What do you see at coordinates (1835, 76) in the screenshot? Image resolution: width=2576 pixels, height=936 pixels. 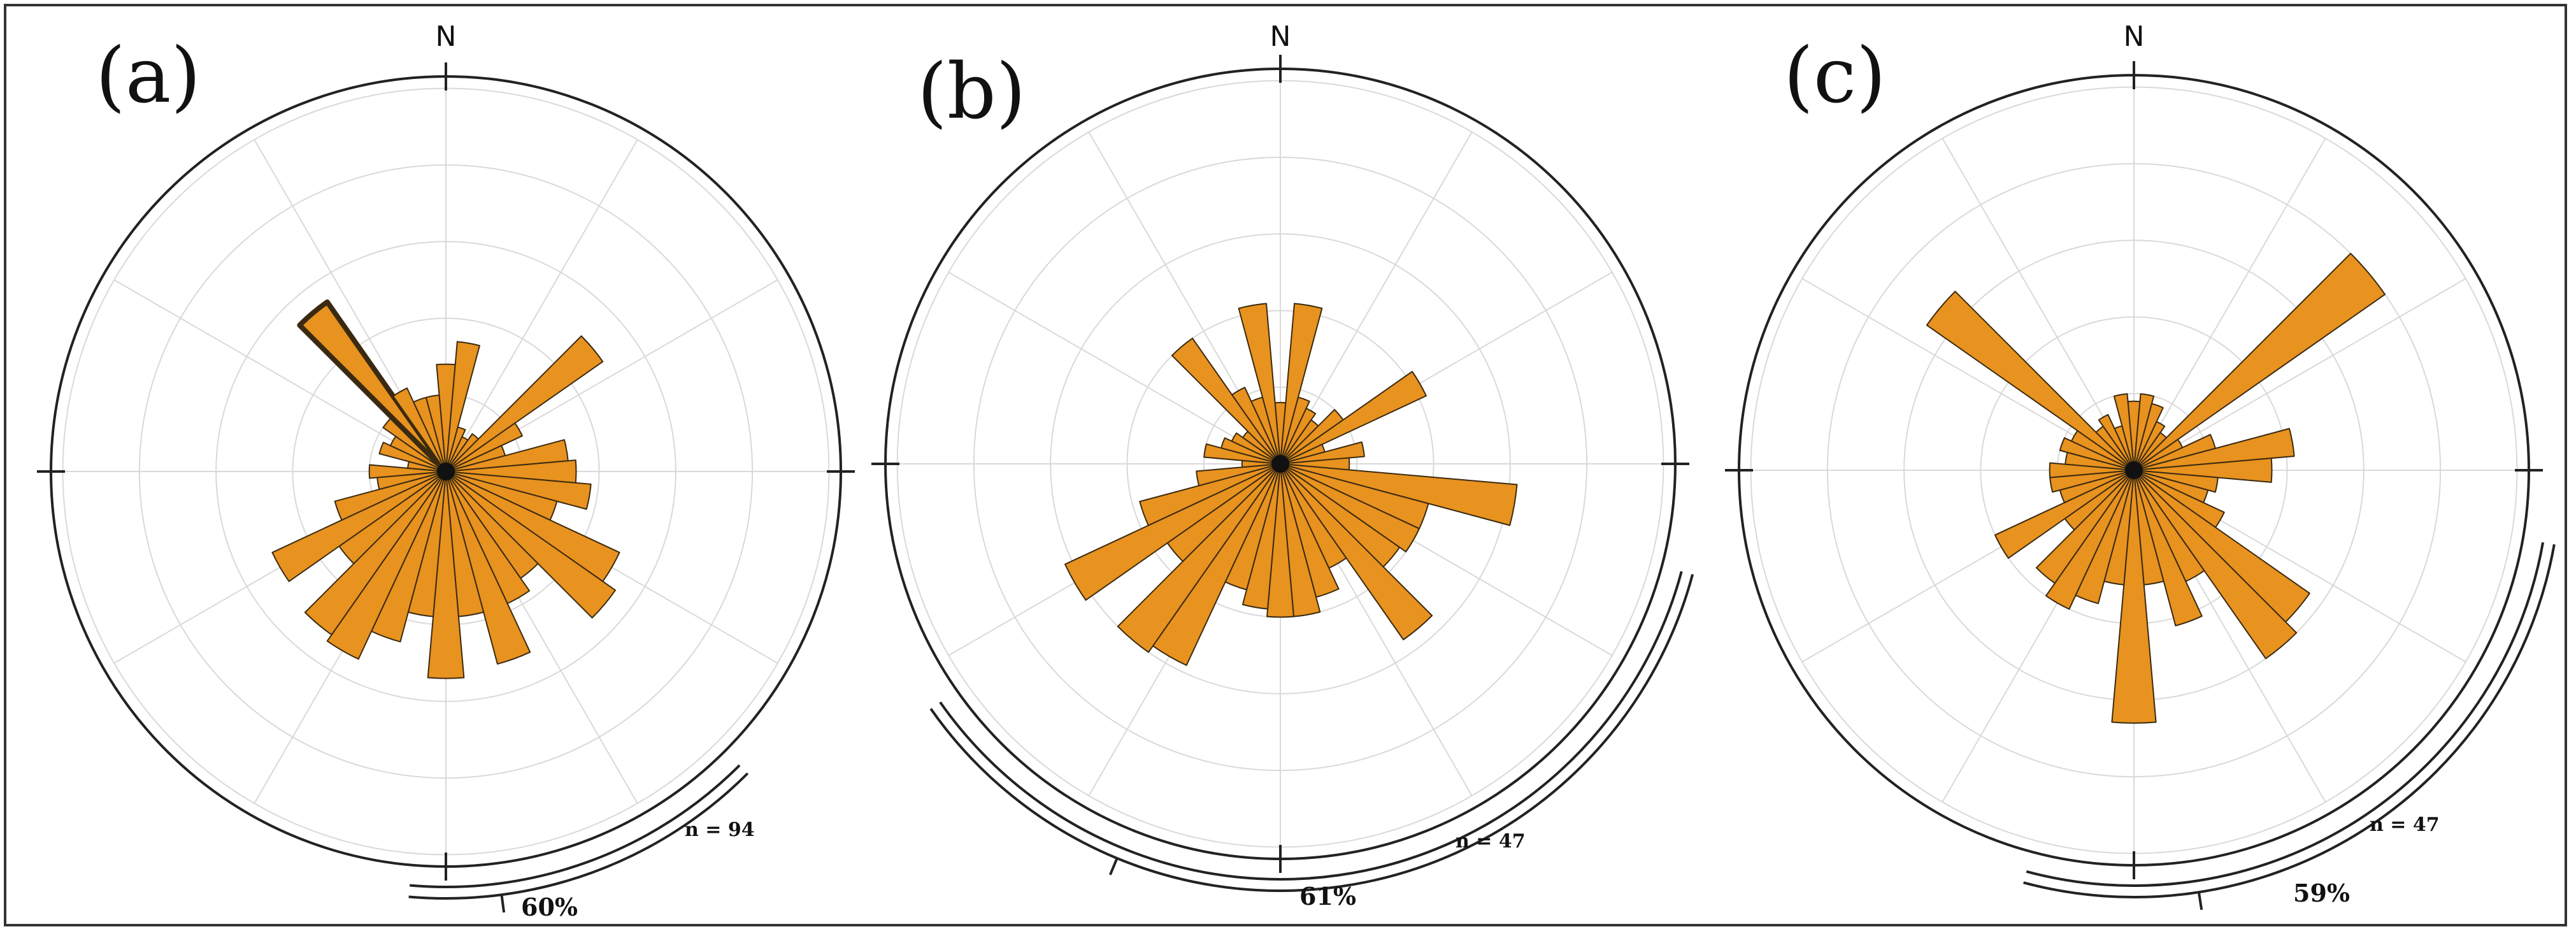 I see `panel-label: (c)` at bounding box center [1835, 76].